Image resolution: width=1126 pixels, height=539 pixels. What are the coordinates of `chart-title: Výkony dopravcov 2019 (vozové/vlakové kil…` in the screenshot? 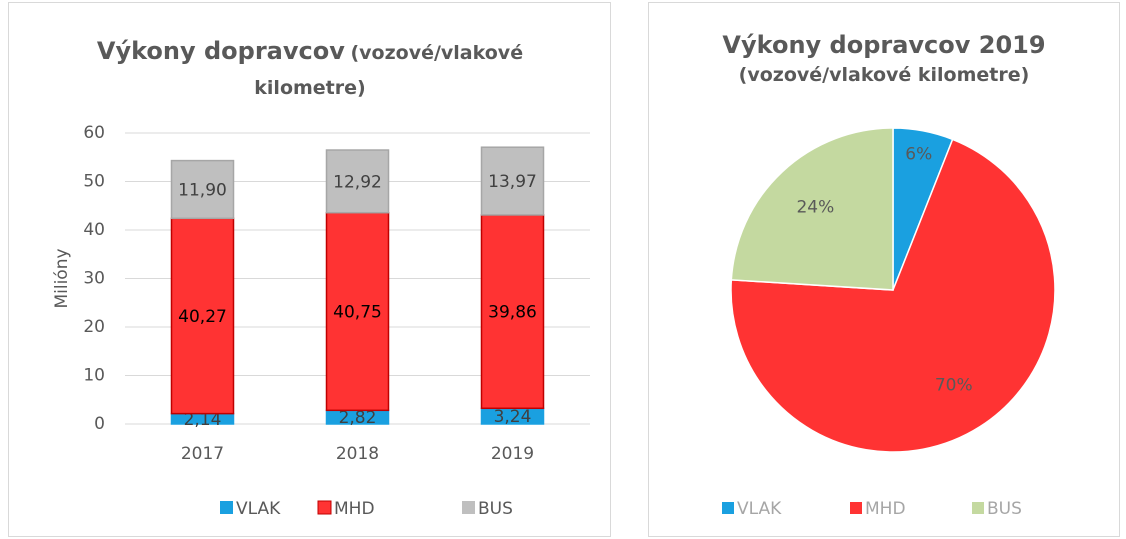 It's located at (884, 60).